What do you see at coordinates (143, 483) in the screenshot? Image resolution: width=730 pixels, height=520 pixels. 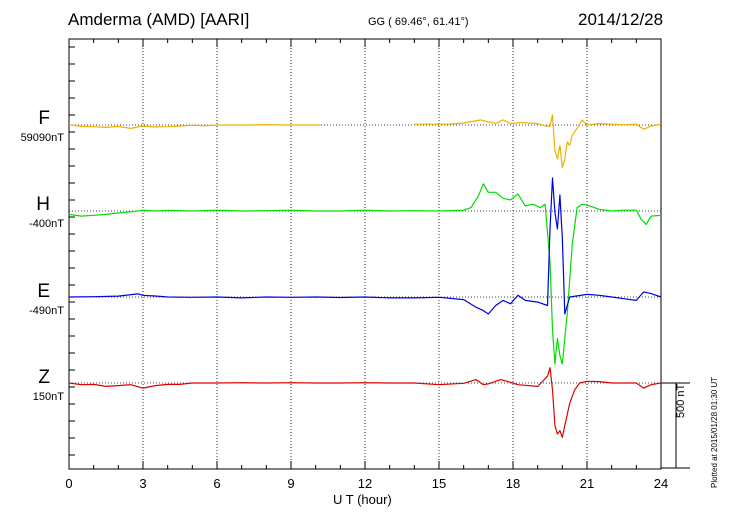 I see `x-tick-label: 3` at bounding box center [143, 483].